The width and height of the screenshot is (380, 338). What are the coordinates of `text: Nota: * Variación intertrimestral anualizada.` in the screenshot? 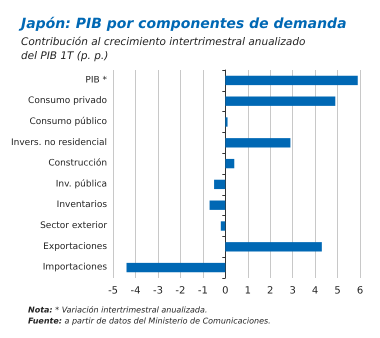 It's located at (118, 310).